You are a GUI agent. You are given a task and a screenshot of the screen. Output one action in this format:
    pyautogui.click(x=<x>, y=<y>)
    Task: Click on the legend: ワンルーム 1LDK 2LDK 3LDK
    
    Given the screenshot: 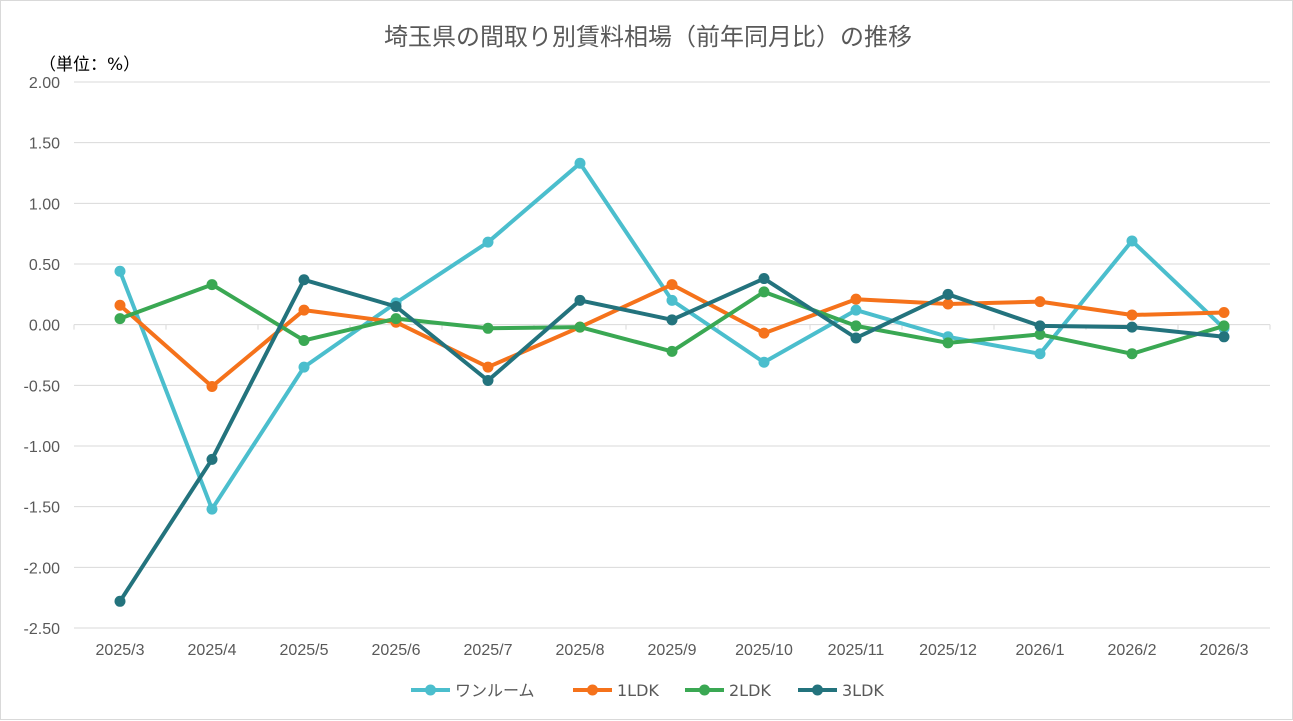 What is the action you would take?
    pyautogui.click(x=647, y=690)
    